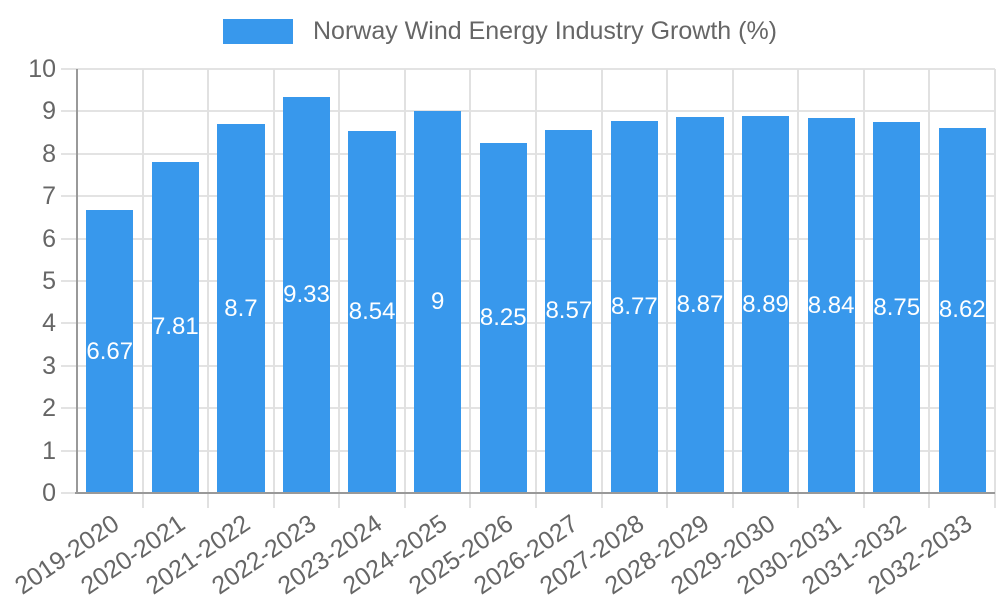  I want to click on x-axis-line, so click(535, 493).